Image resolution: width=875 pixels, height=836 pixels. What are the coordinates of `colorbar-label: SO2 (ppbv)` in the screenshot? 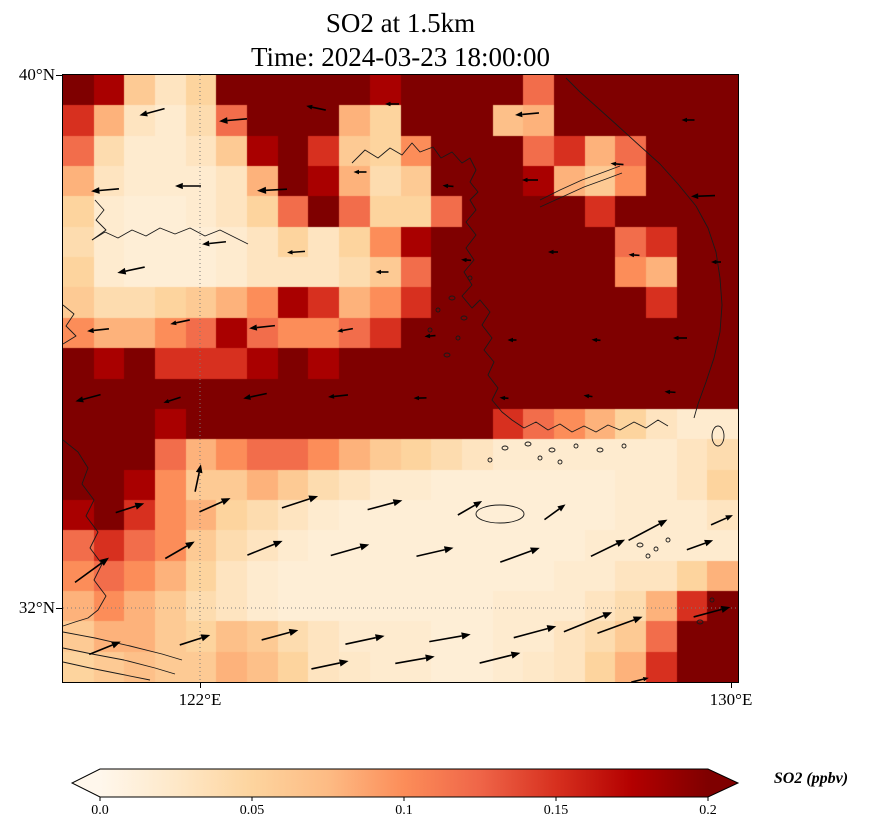 It's located at (811, 778).